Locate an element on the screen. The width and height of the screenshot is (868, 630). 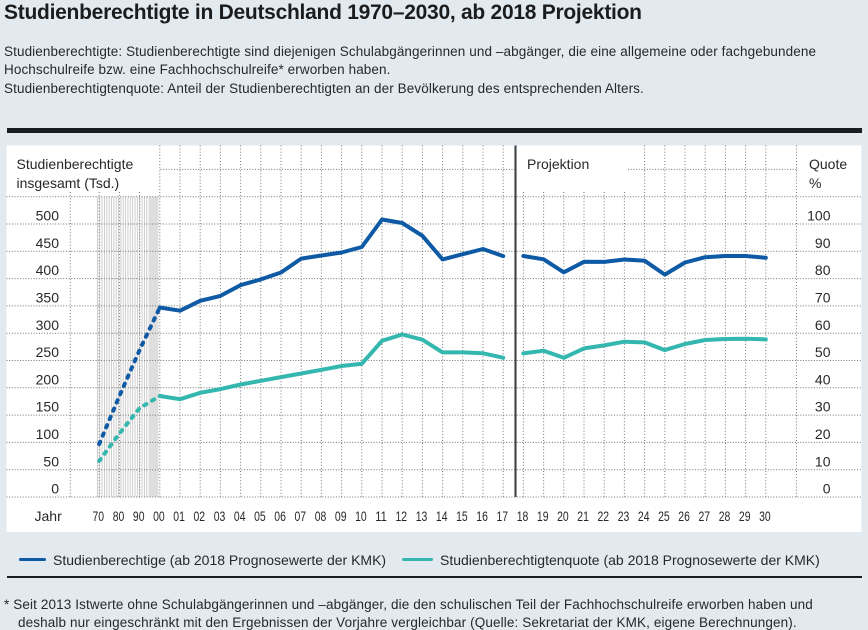
svg-text: 28 is located at coordinates (725, 516).